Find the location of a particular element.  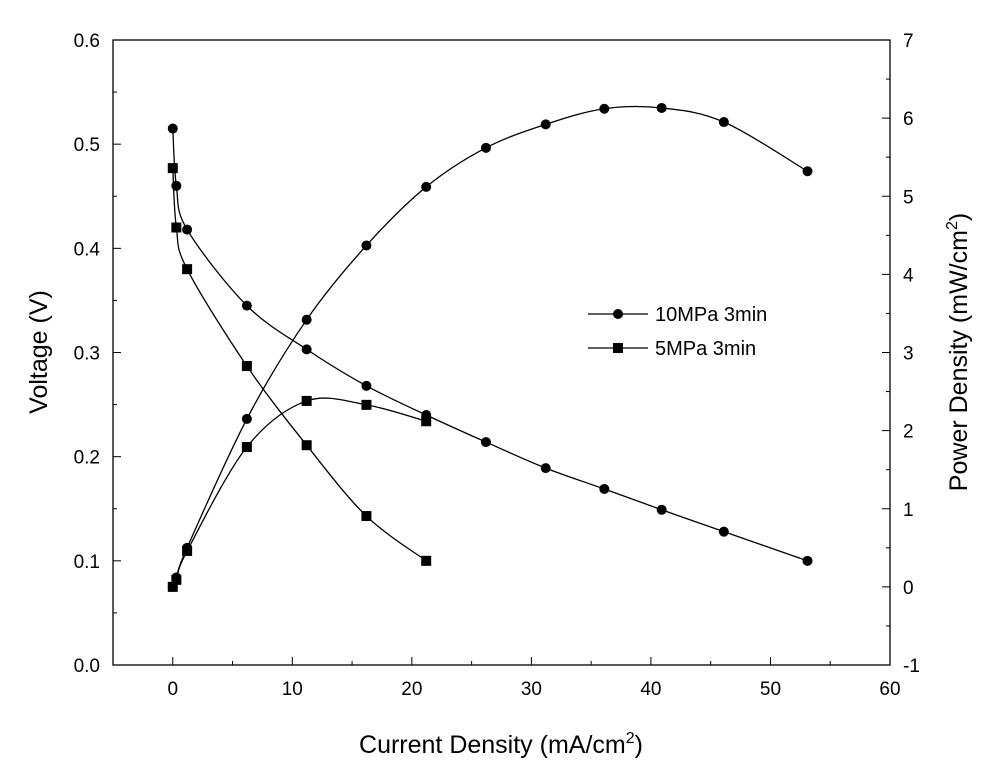

x-tick-label: 50 is located at coordinates (770, 689).